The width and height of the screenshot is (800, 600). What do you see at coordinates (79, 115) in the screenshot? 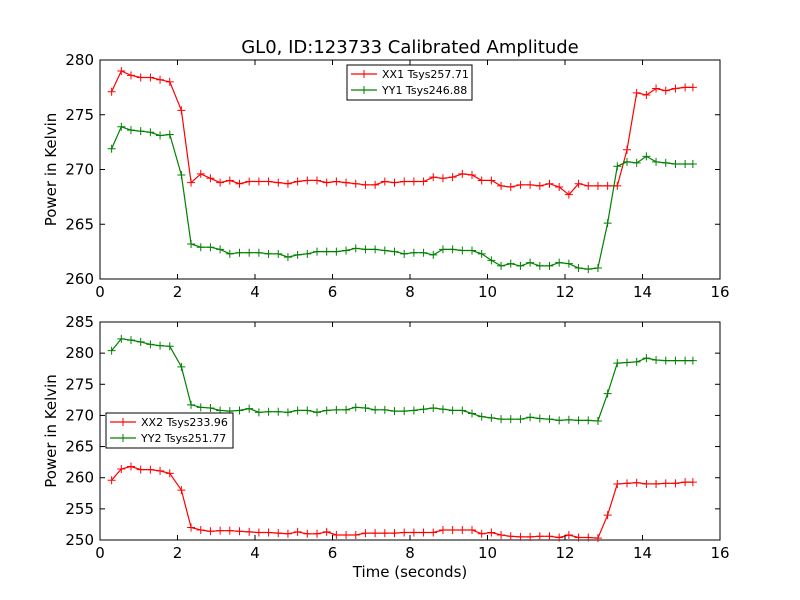
I see `y-tick-label: 275` at bounding box center [79, 115].